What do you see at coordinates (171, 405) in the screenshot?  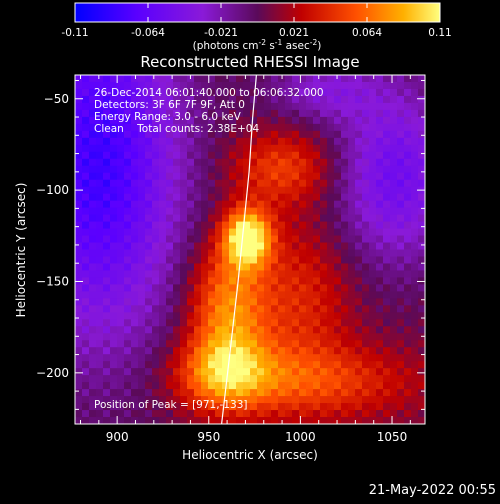 I see `peak-position-label: Position of Peak = [971,-133]` at bounding box center [171, 405].